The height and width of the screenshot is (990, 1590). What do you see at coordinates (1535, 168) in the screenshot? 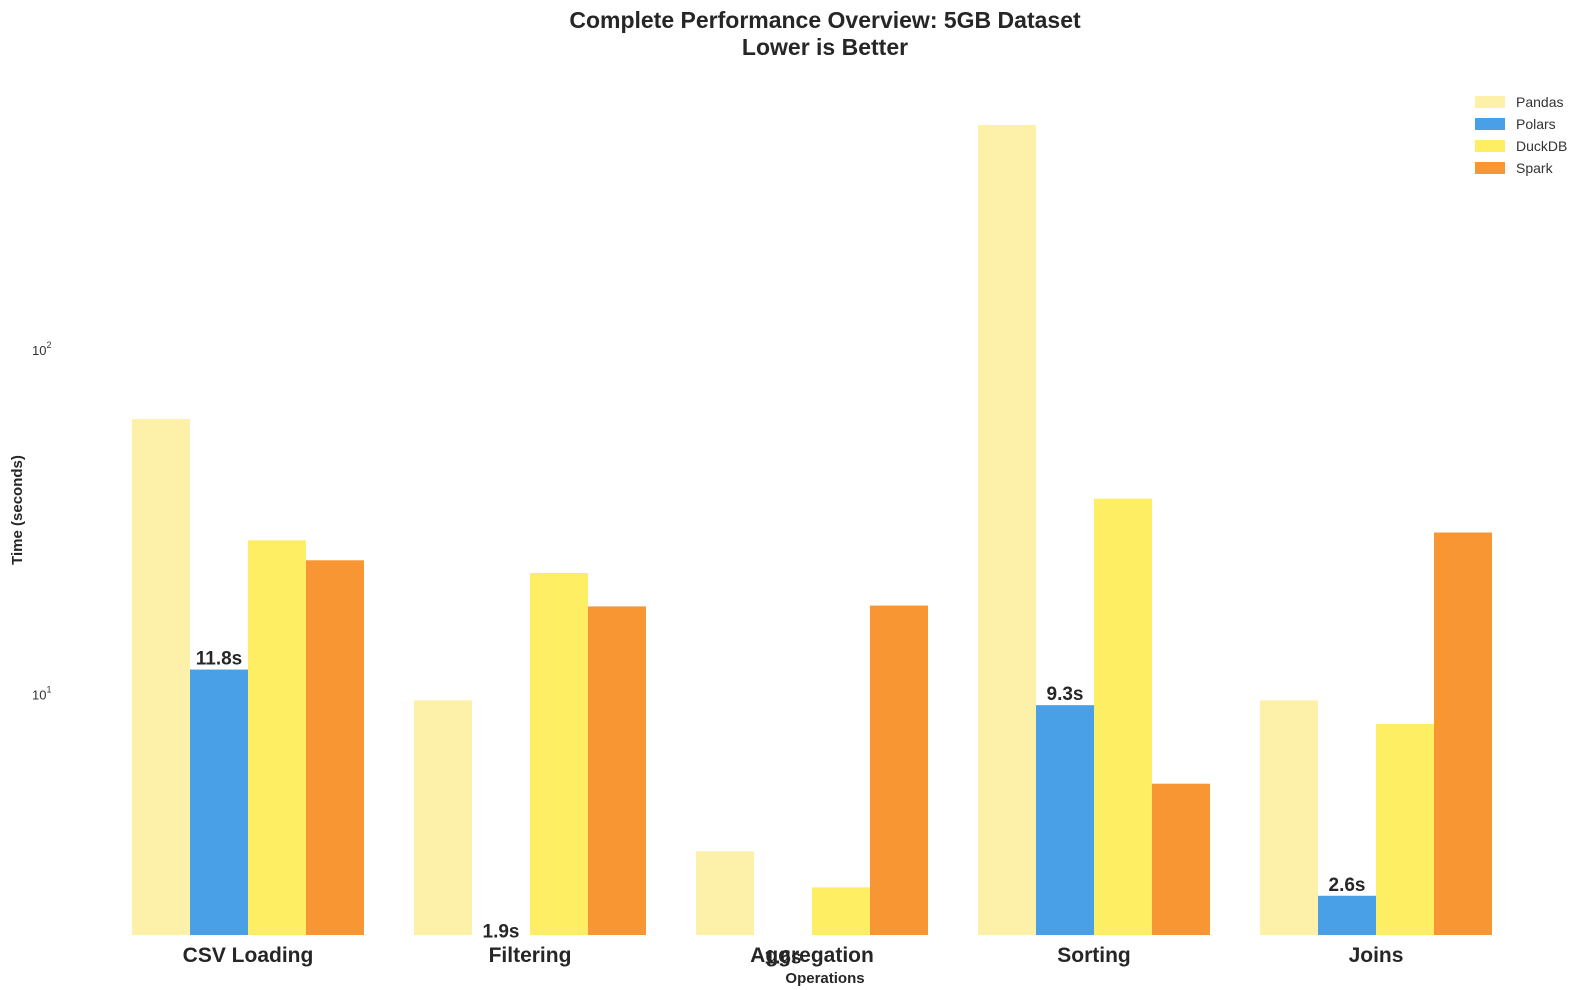
I see `legend-label-spark: Spark` at bounding box center [1535, 168].